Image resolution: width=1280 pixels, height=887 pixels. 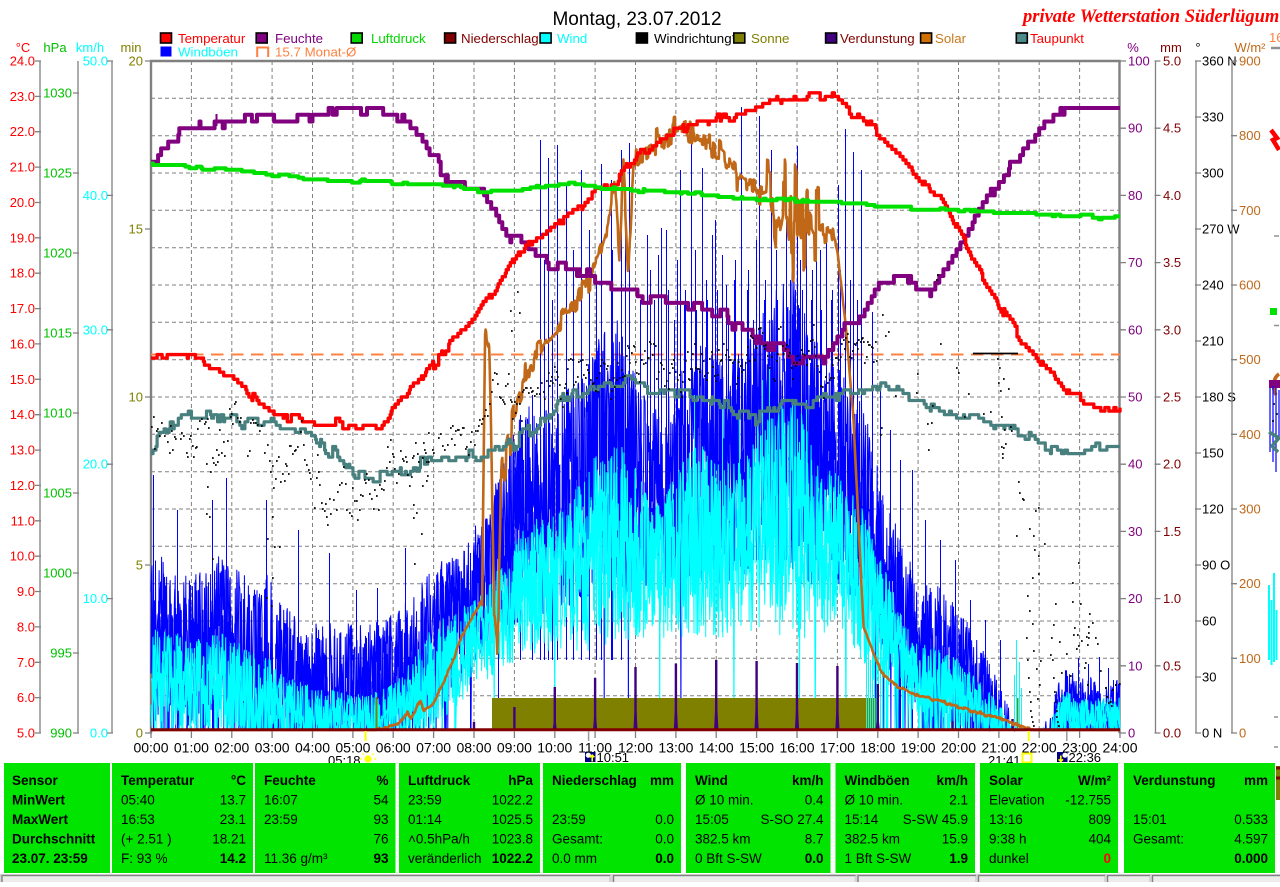 What do you see at coordinates (918, 748) in the screenshot?
I see `svg-text: 19:00` at bounding box center [918, 748].